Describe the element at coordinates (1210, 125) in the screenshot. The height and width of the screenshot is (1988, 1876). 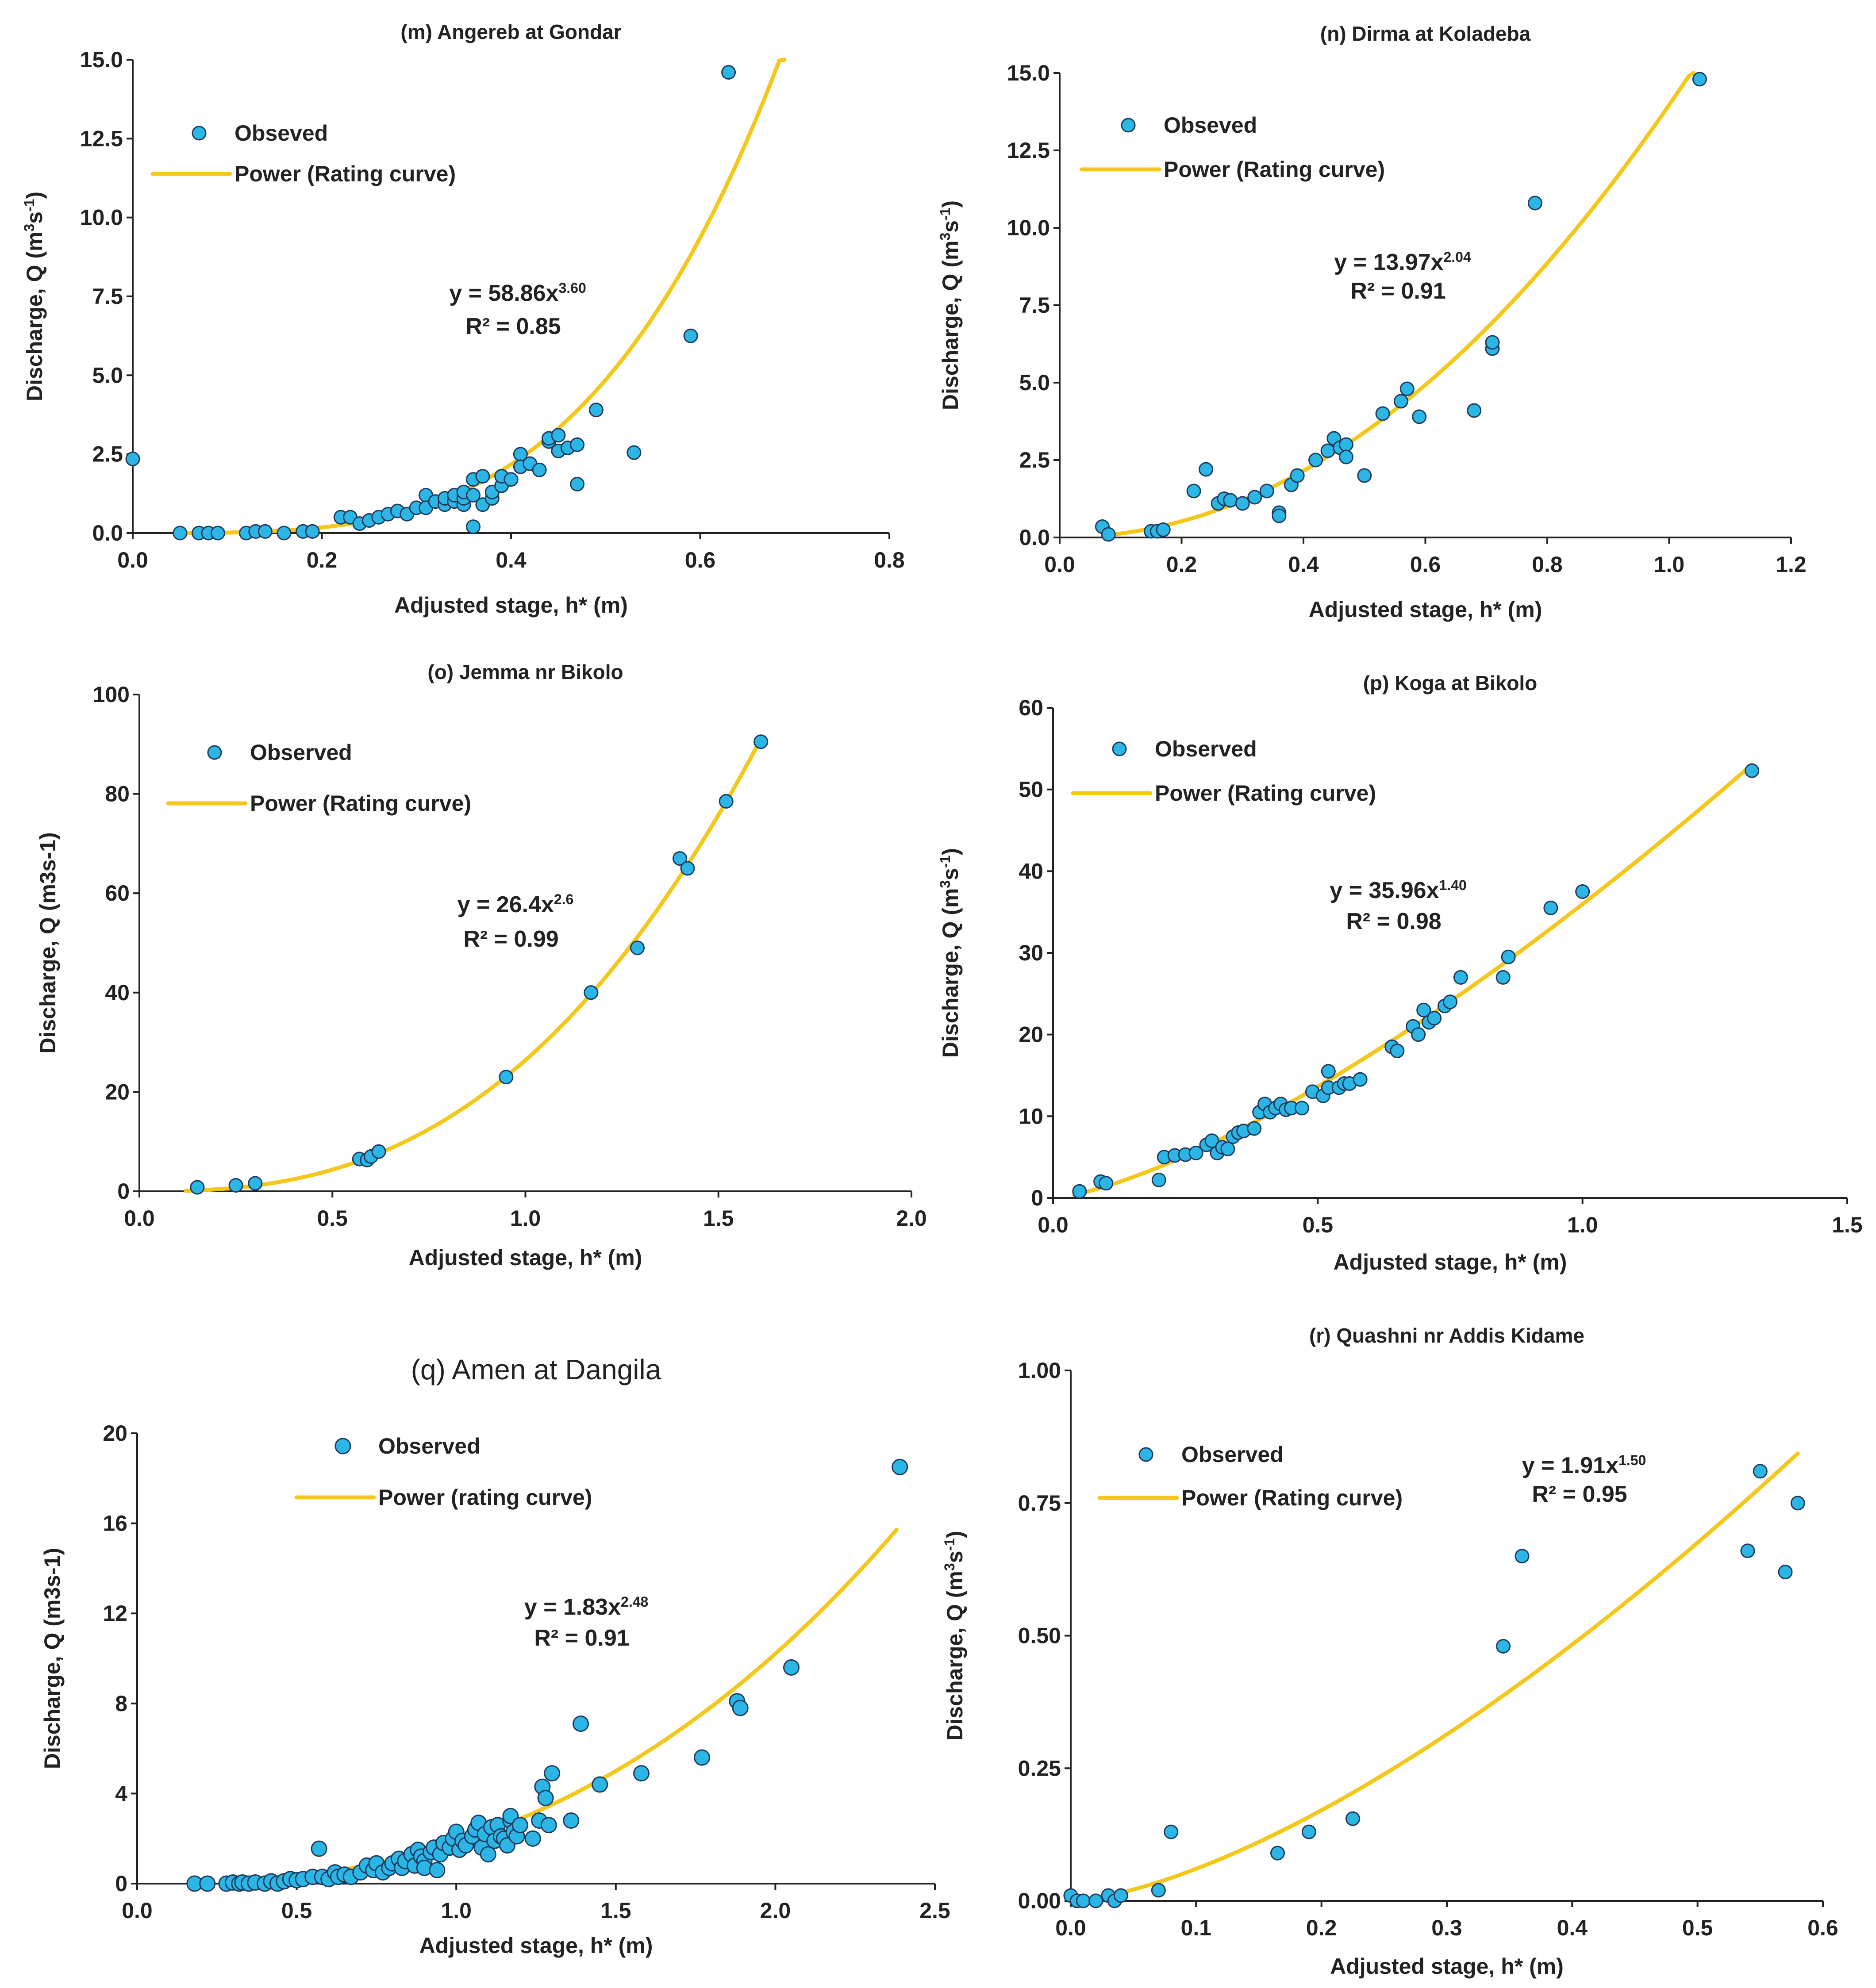
I see `legend-observed-label: Obseved` at that location.